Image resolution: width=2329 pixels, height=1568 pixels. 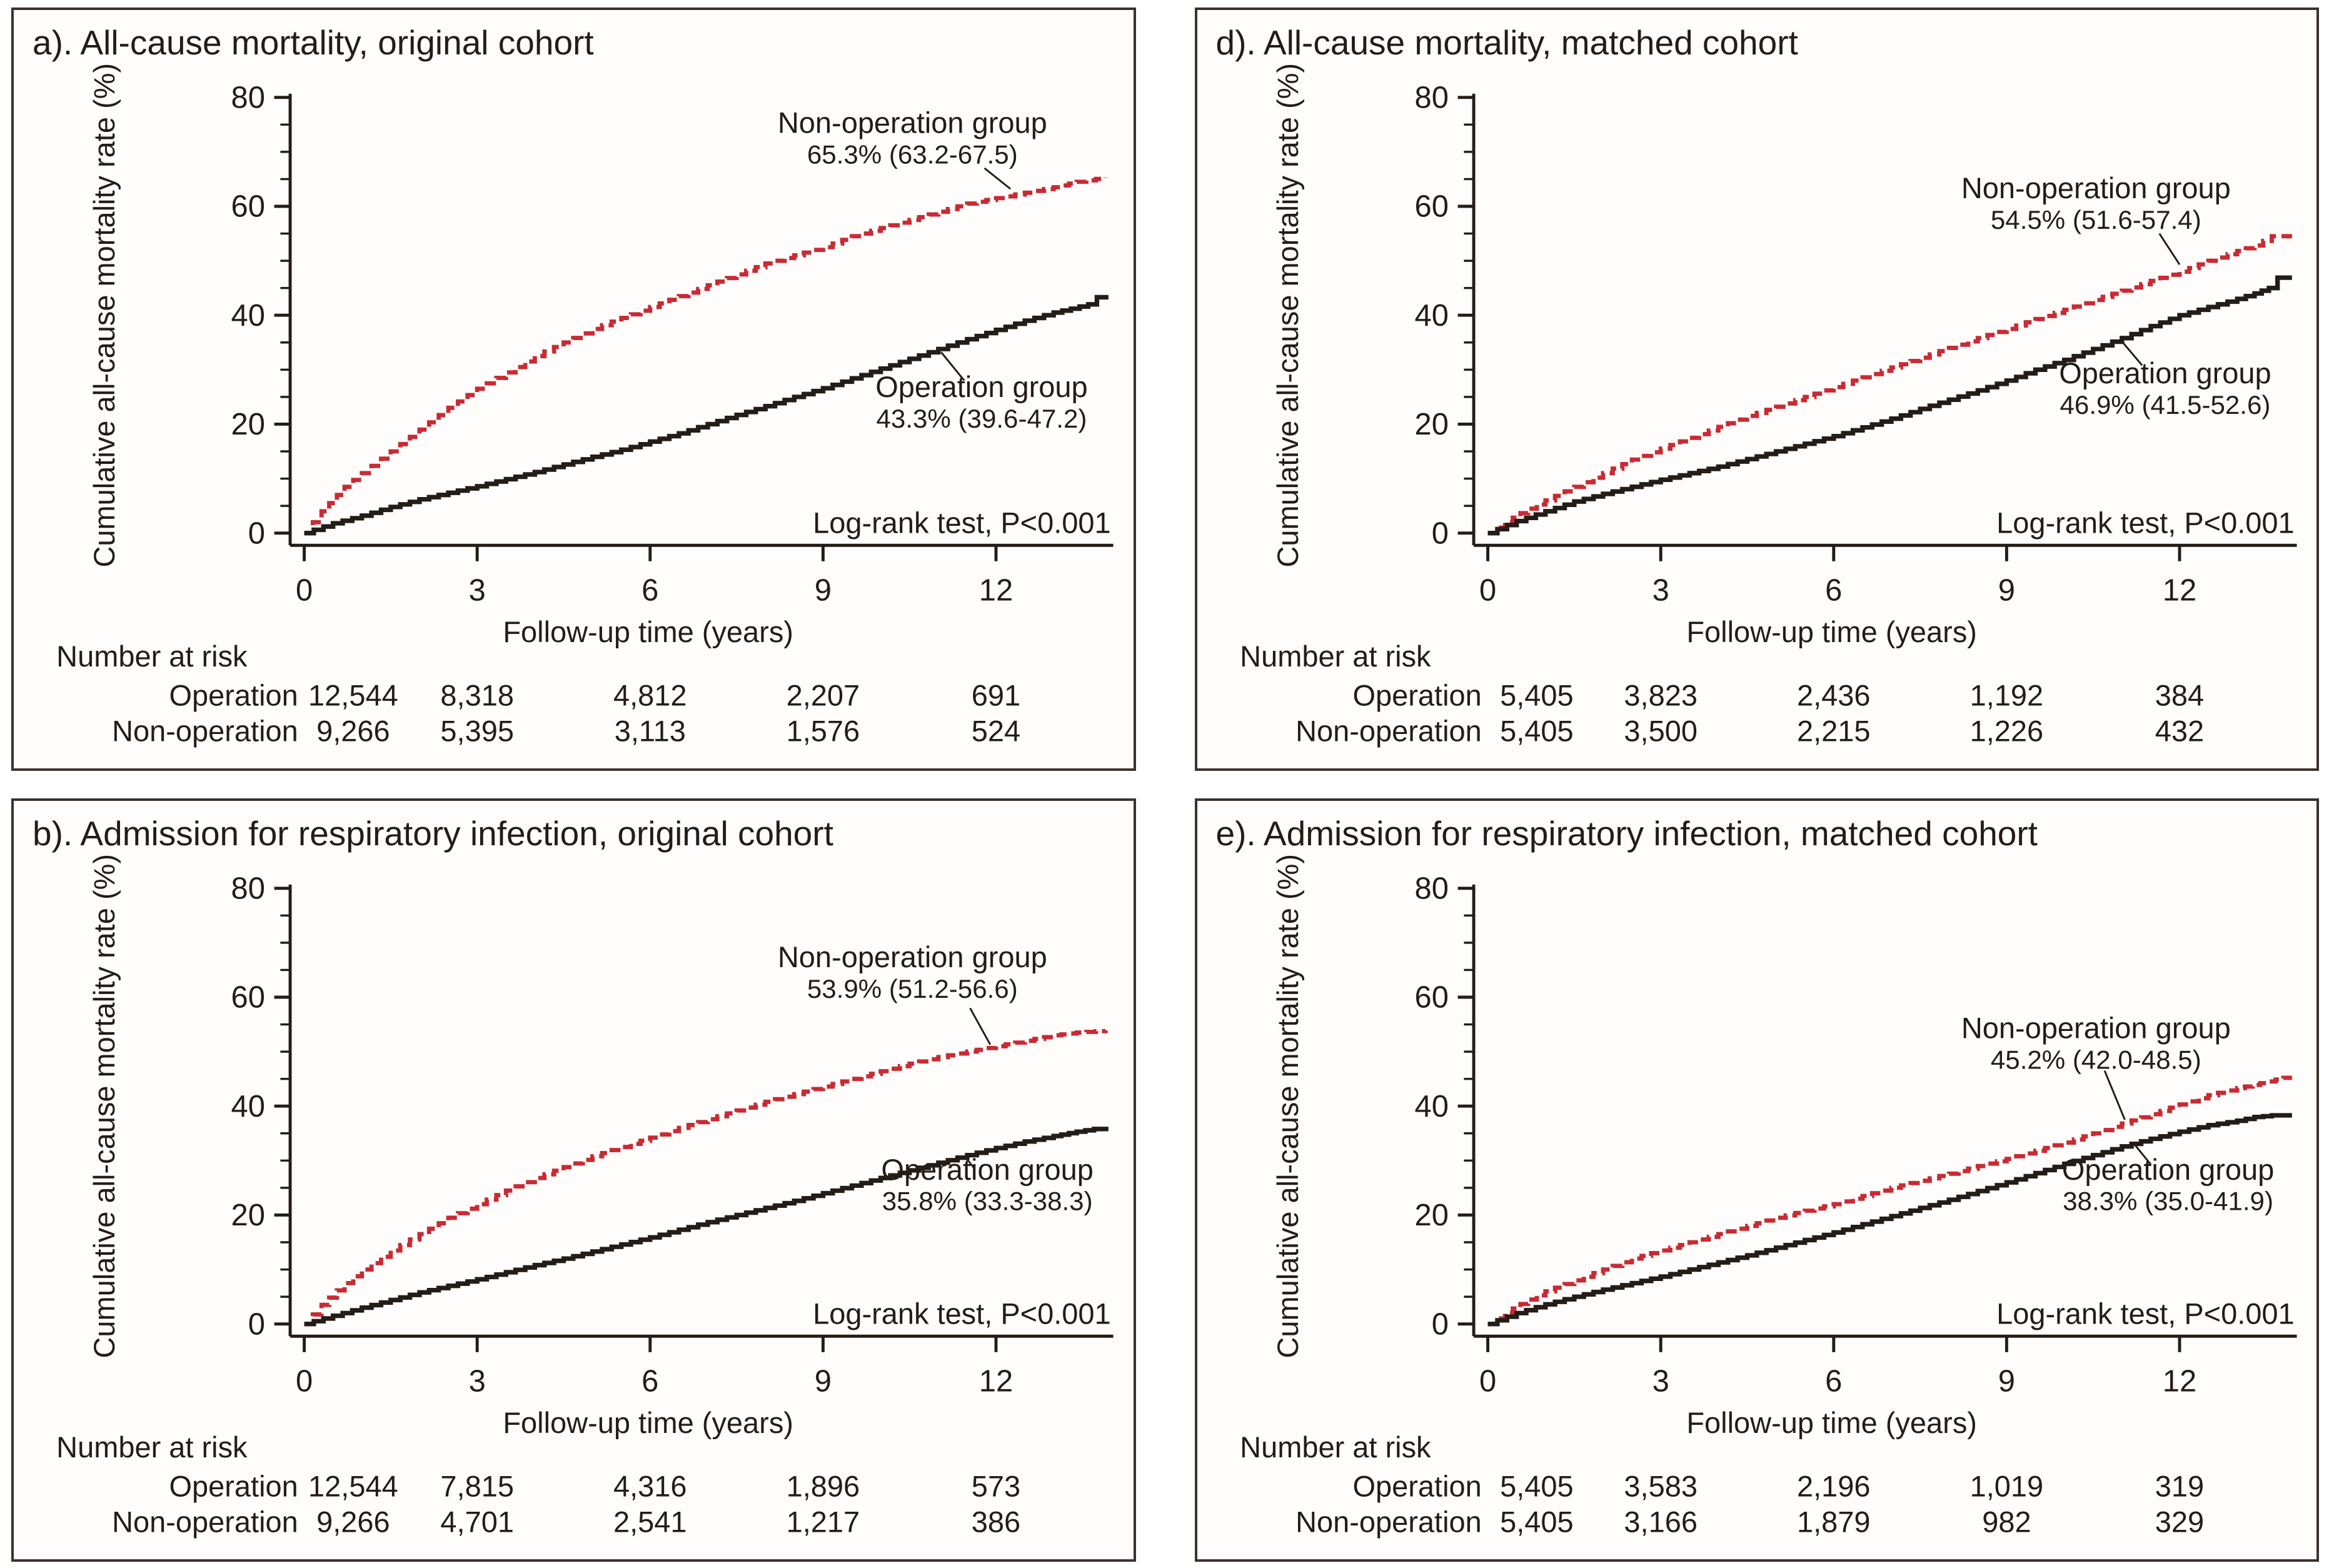 What do you see at coordinates (477, 1486) in the screenshot?
I see `risk-count: 7,815` at bounding box center [477, 1486].